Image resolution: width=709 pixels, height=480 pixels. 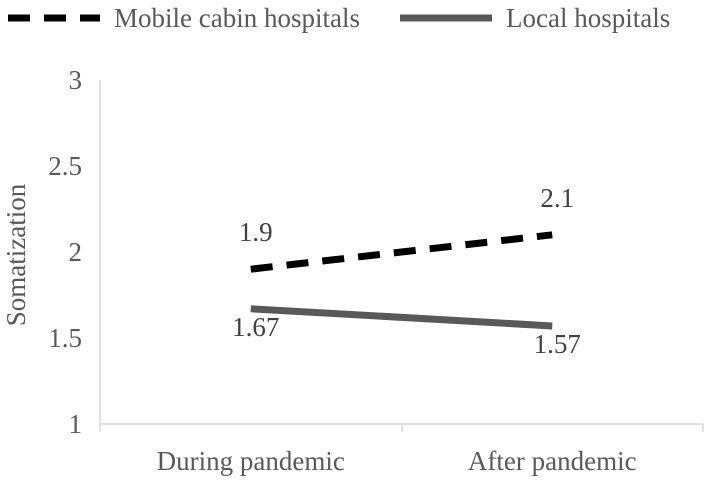 What do you see at coordinates (16, 254) in the screenshot?
I see `y-axis-title: Somatization` at bounding box center [16, 254].